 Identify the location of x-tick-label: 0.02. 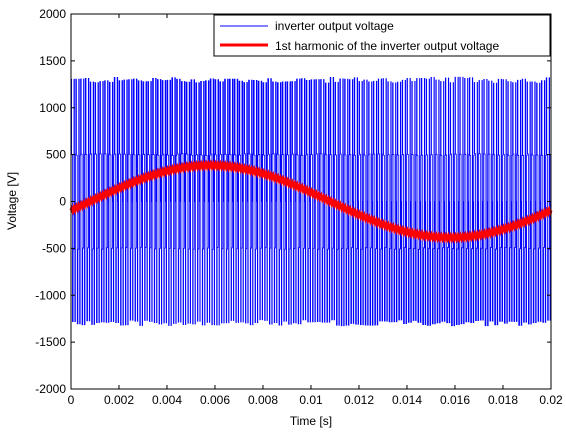
(551, 400).